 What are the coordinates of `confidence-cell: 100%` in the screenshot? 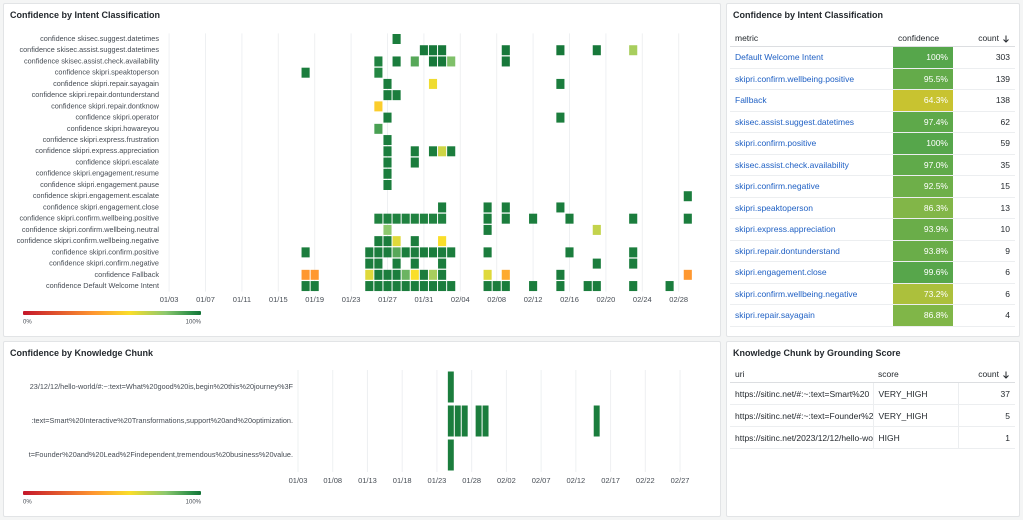 It's located at (923, 57).